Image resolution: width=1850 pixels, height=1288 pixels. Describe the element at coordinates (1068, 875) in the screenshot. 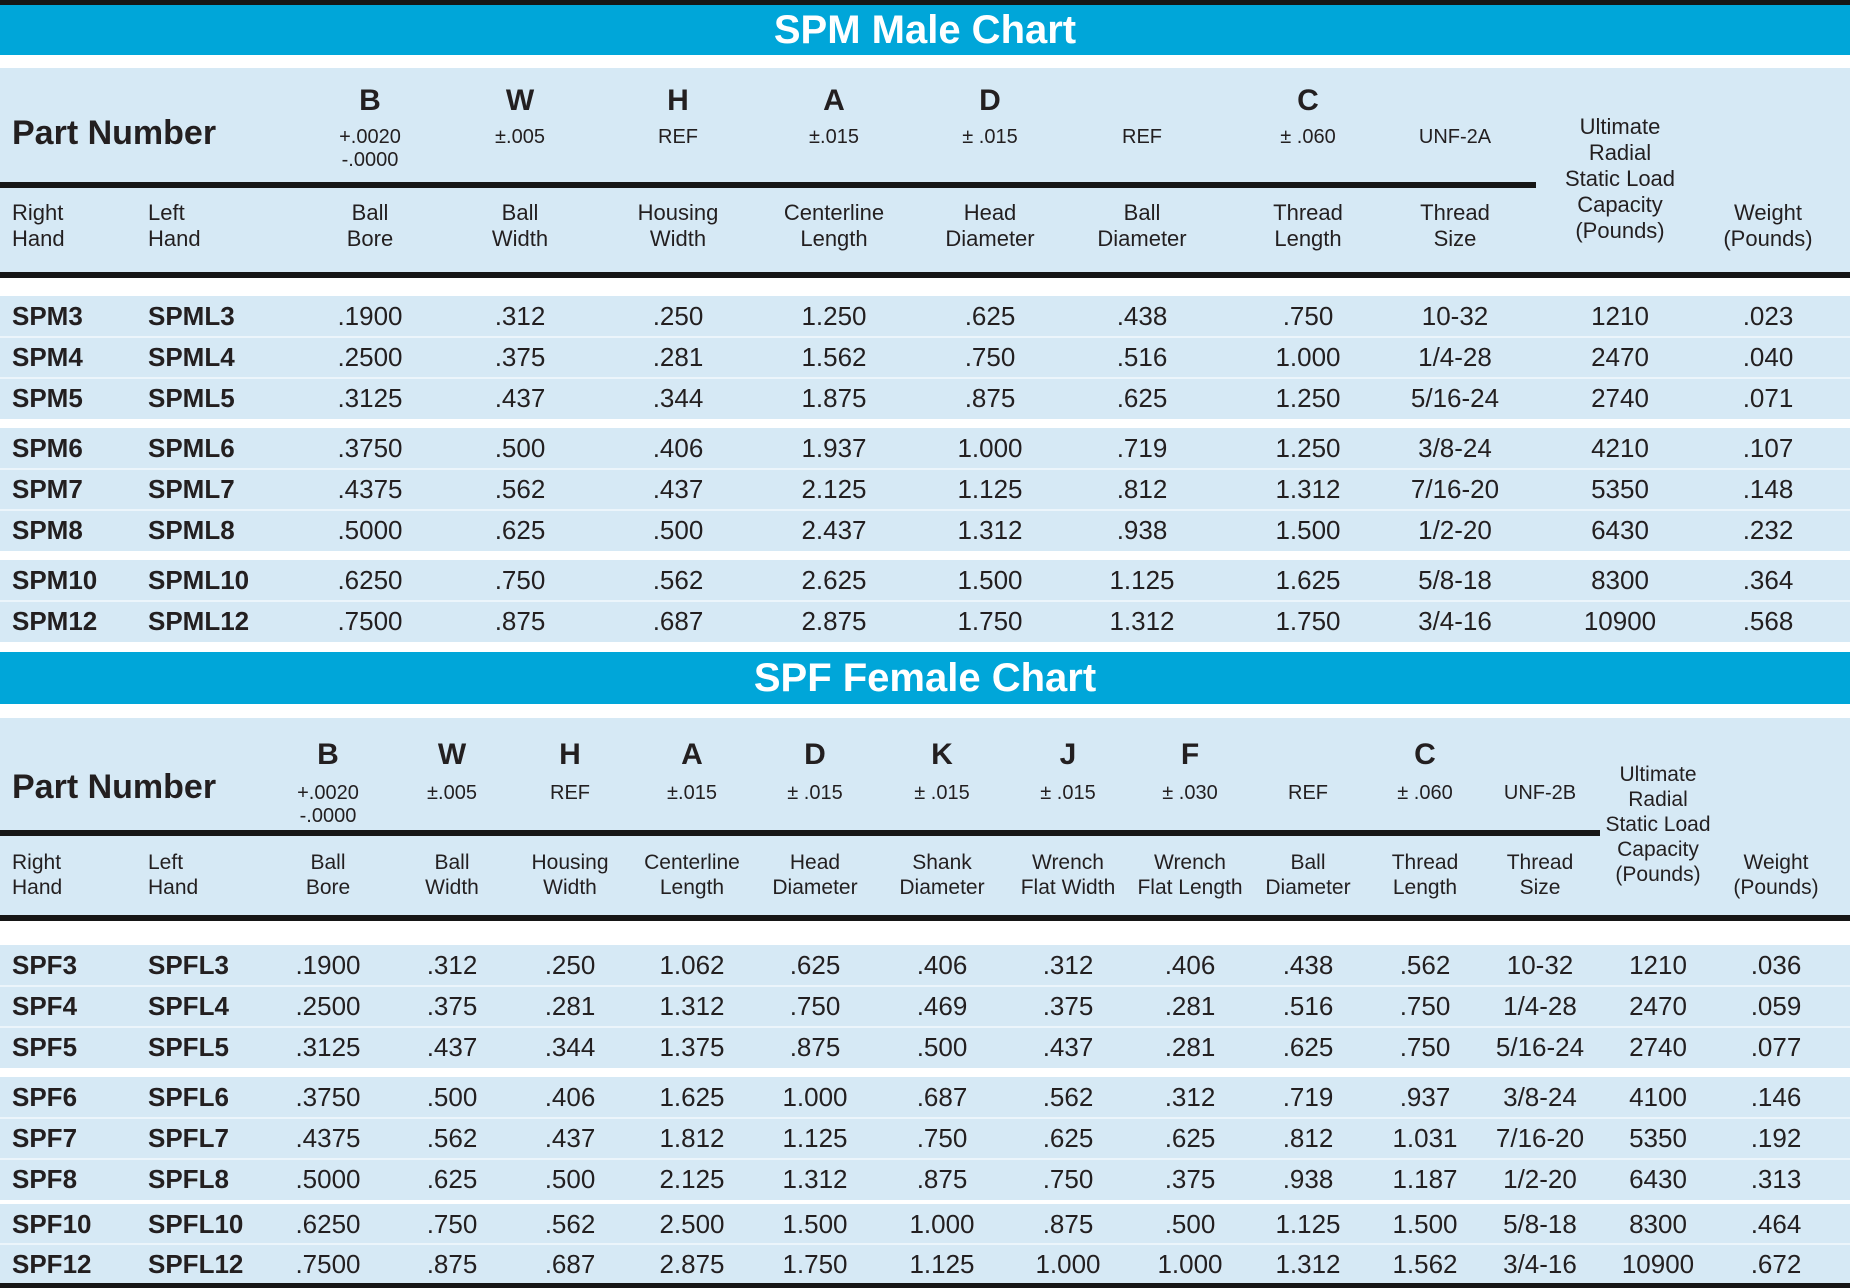

I see `column-label: Wrench Flat Width` at that location.